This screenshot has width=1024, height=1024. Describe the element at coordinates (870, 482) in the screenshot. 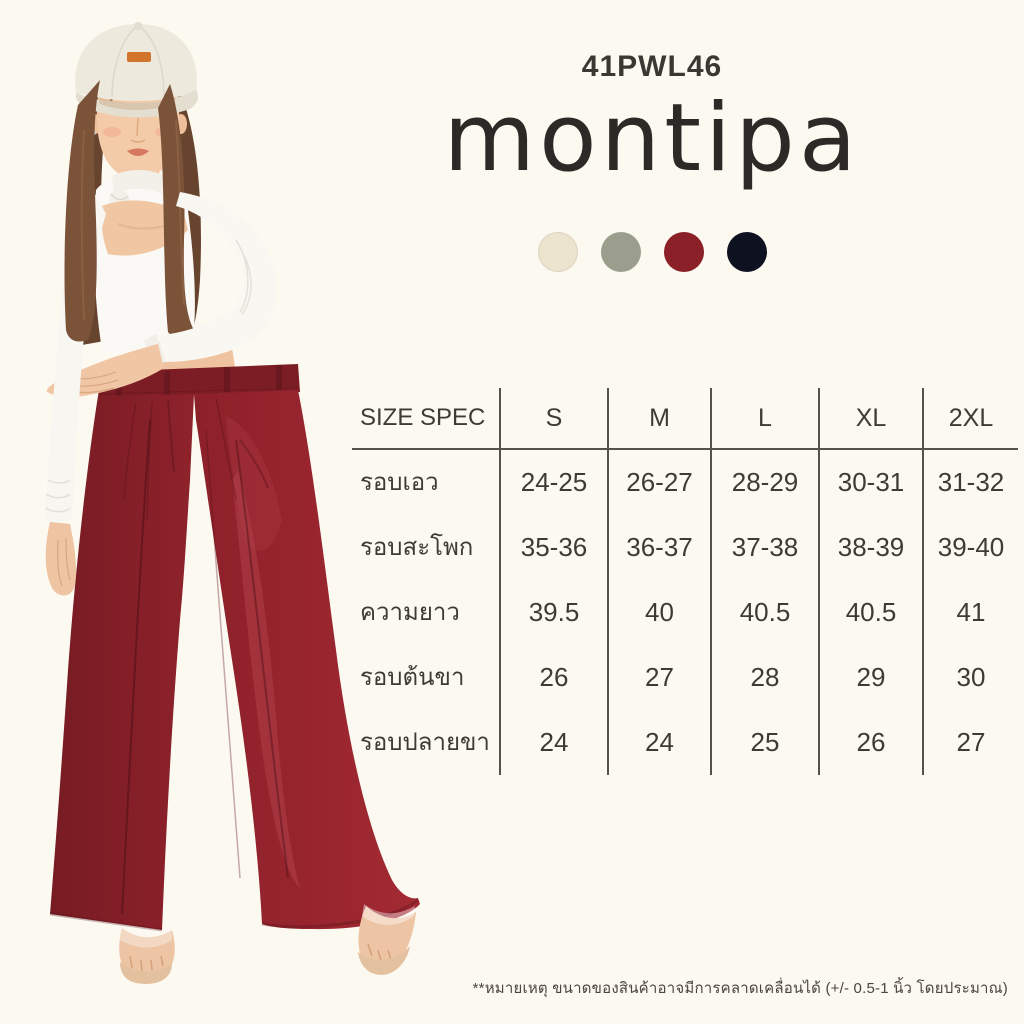

I see `measurement-cell: 30-31` at that location.